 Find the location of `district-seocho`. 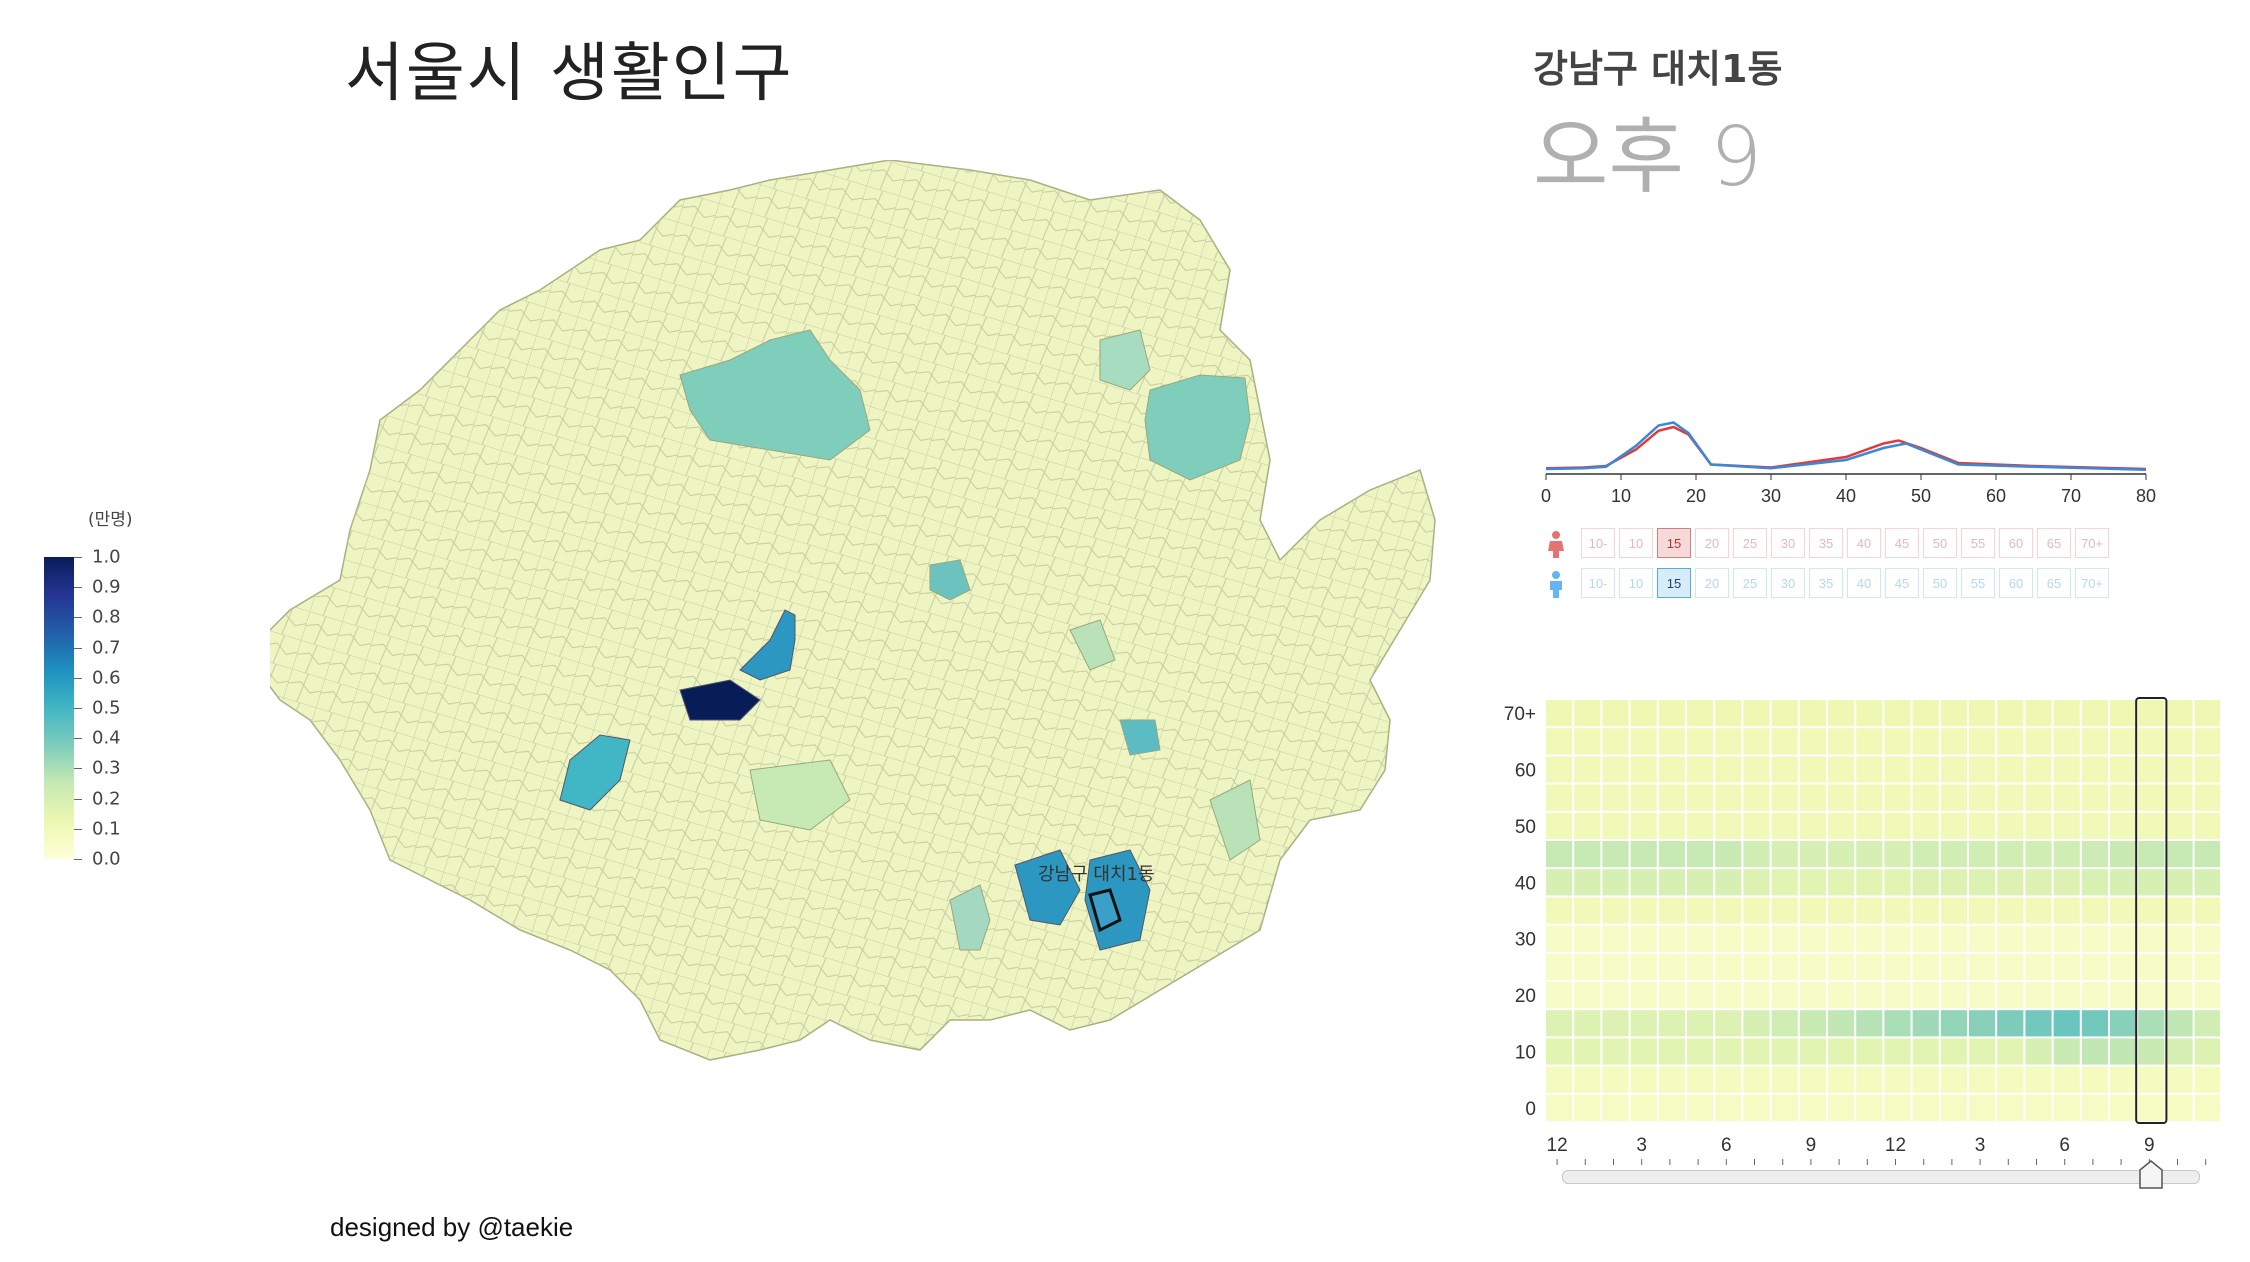

district-seocho is located at coordinates (970, 917).